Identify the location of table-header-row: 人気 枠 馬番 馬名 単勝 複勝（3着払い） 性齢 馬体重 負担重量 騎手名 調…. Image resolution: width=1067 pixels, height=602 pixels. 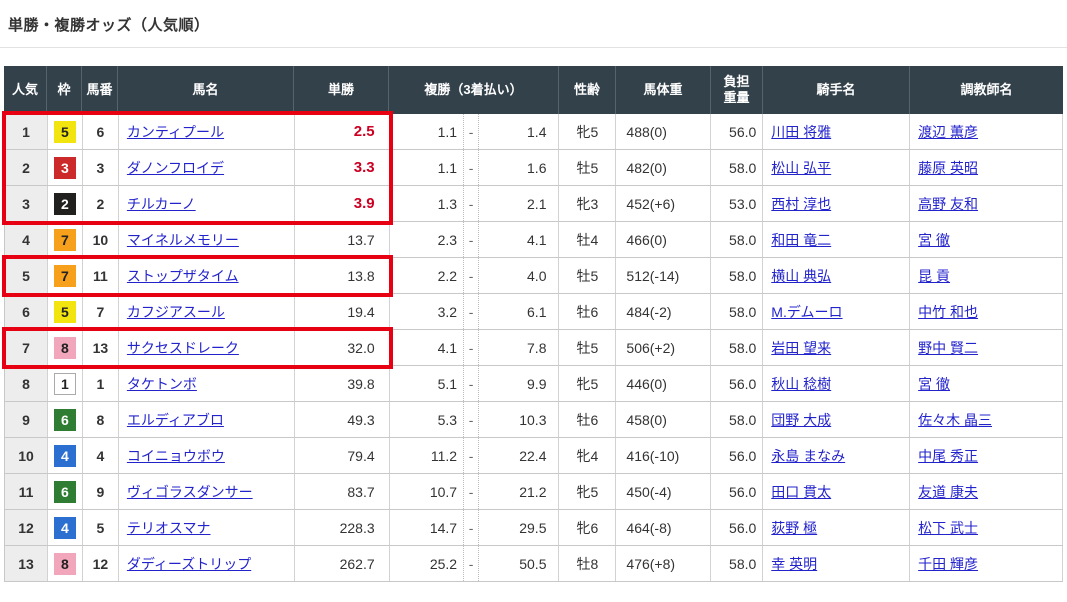
(533, 90).